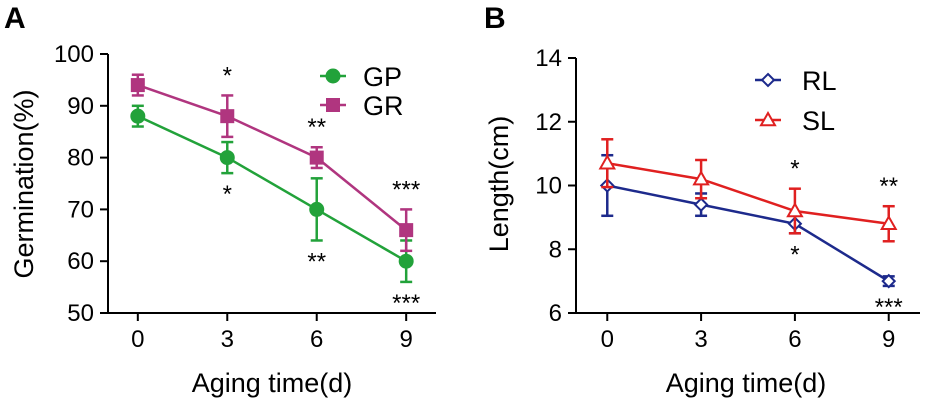 The width and height of the screenshot is (950, 413). I want to click on panel-a-legend-item-gr: GR, so click(362, 106).